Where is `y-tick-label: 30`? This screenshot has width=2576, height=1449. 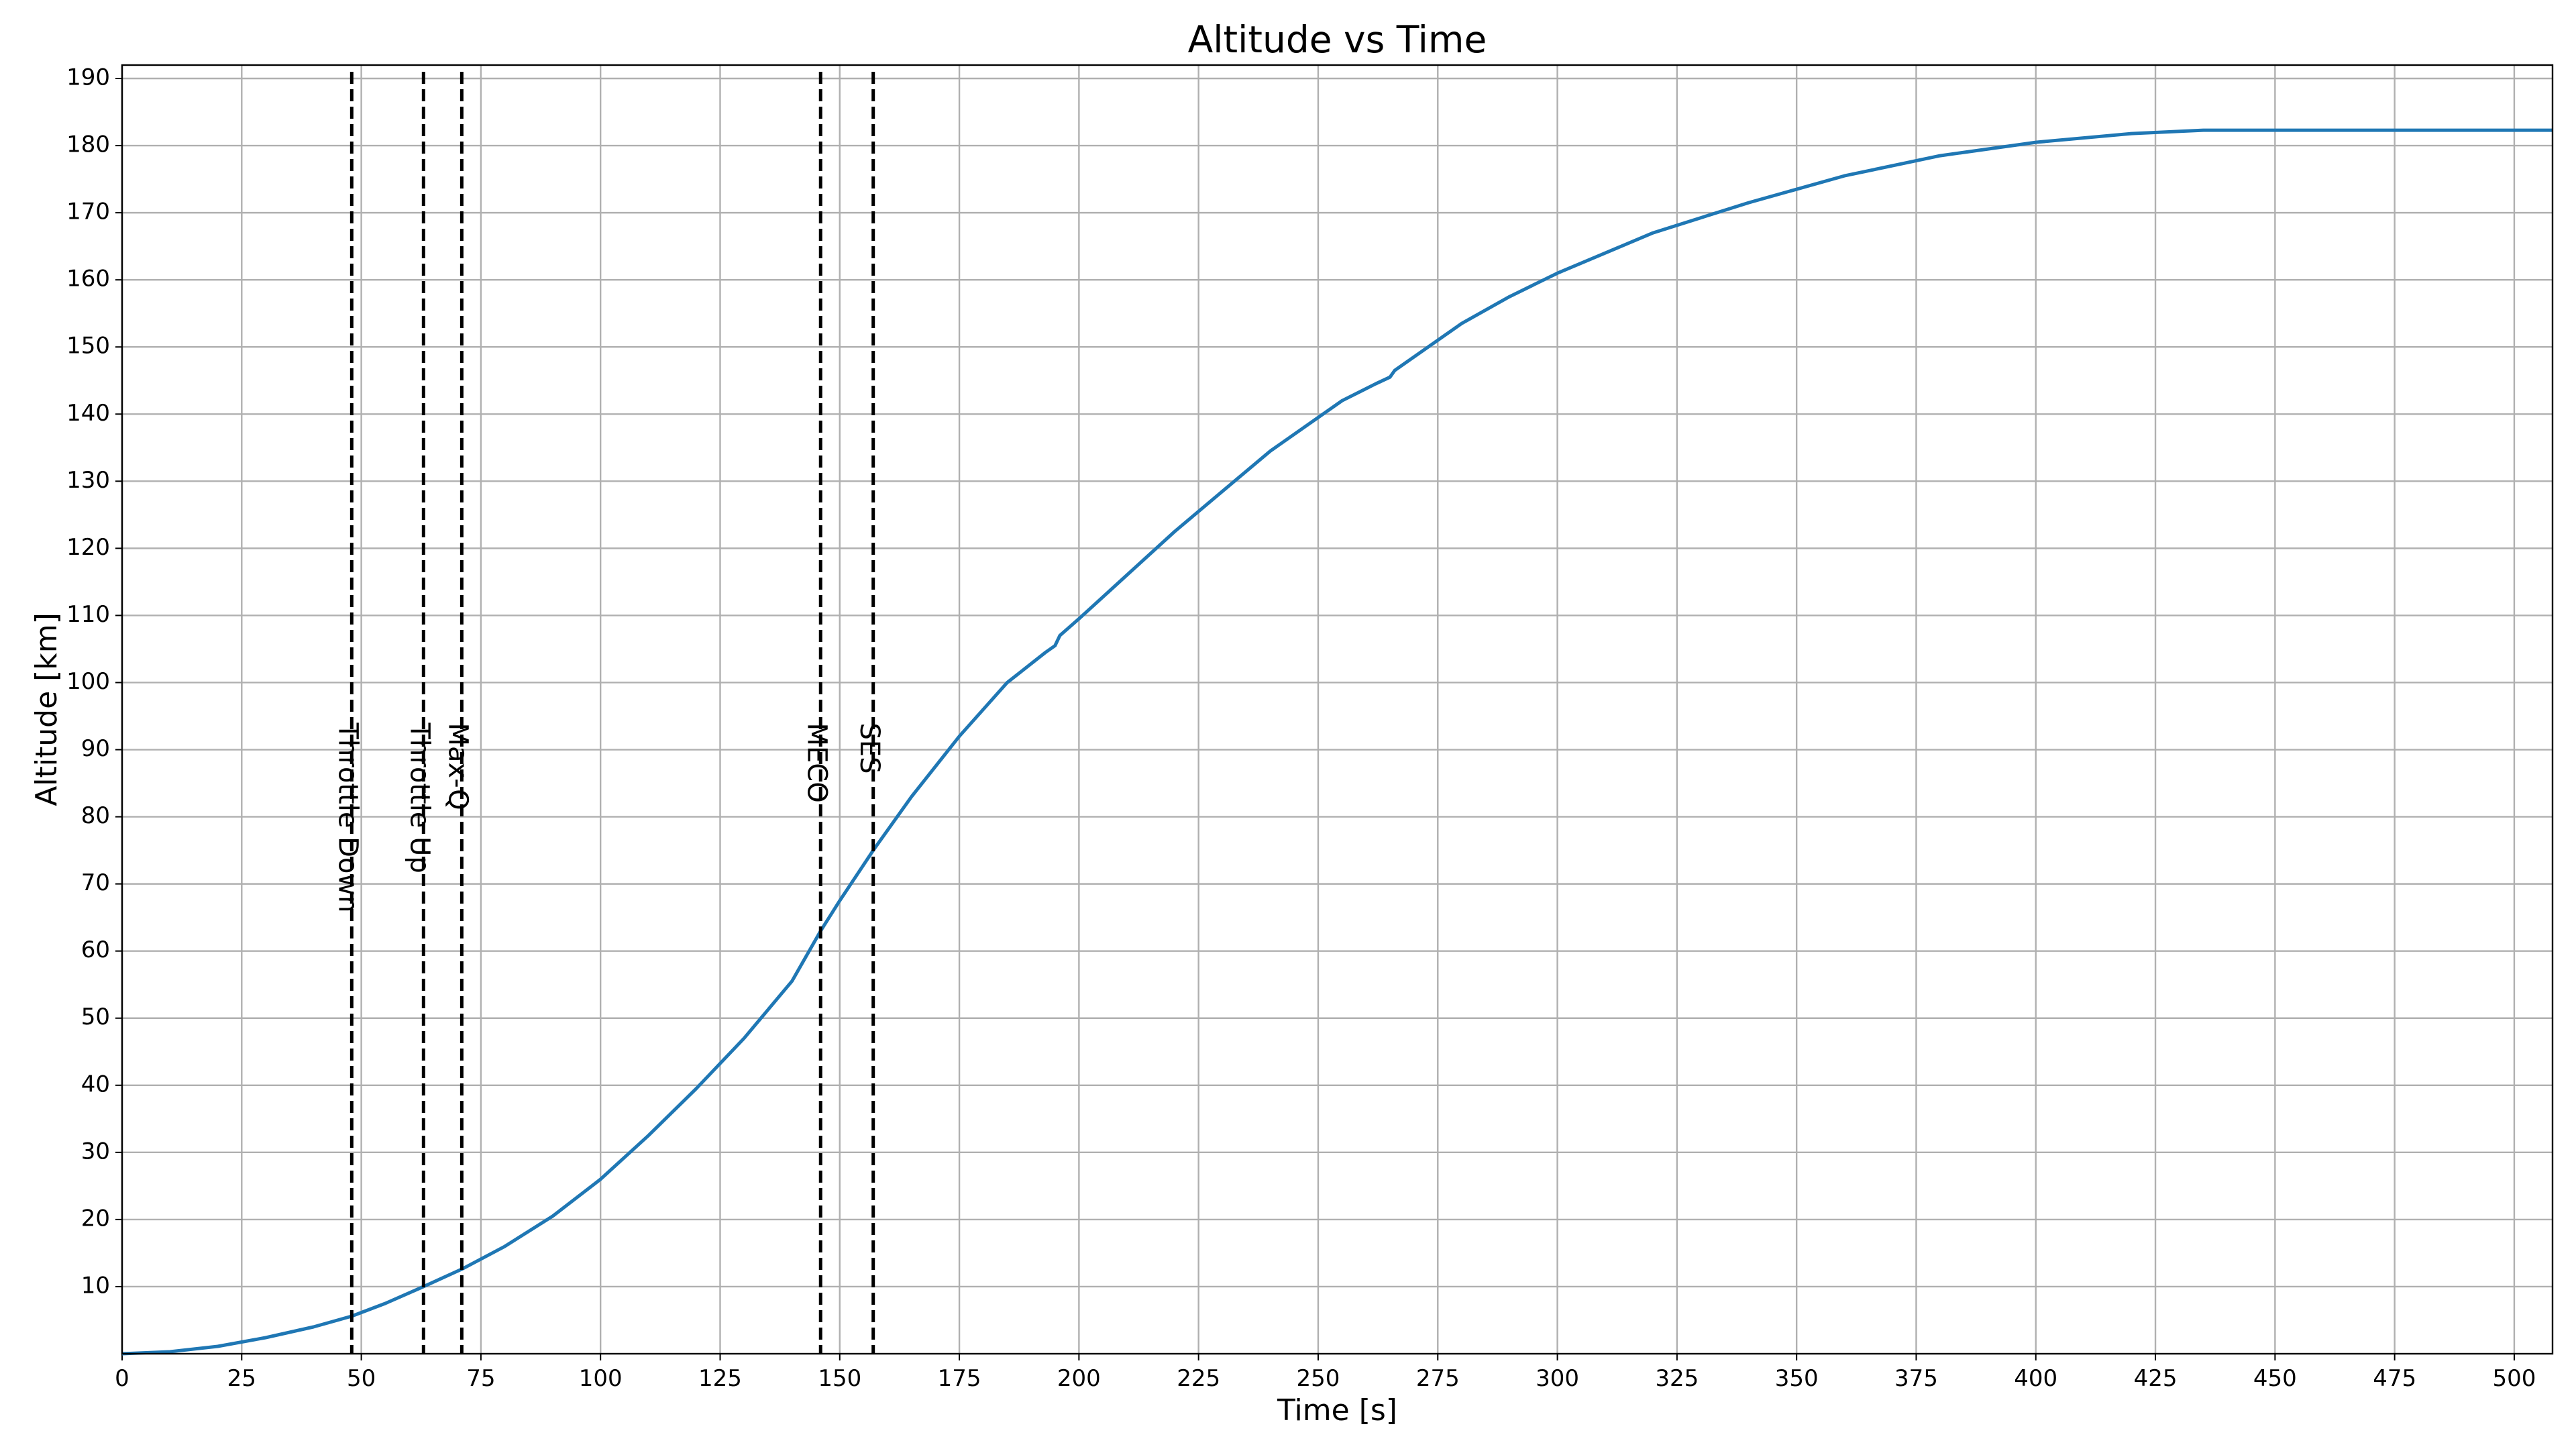 y-tick-label: 30 is located at coordinates (95, 1151).